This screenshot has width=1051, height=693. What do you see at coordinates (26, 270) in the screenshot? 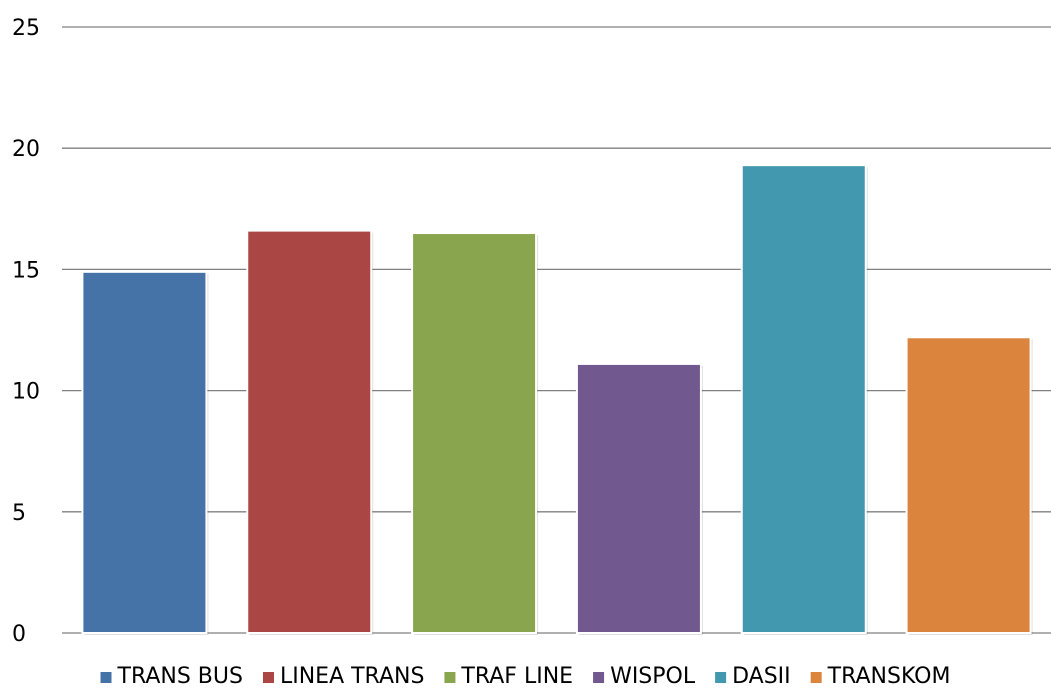
I see `y-tick-label: 15` at bounding box center [26, 270].